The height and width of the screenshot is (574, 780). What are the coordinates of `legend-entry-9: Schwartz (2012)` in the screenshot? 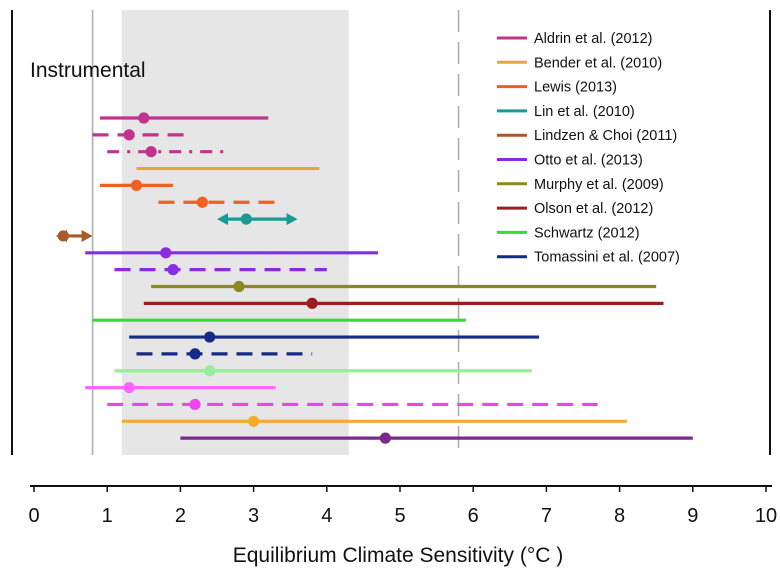 It's located at (568, 233).